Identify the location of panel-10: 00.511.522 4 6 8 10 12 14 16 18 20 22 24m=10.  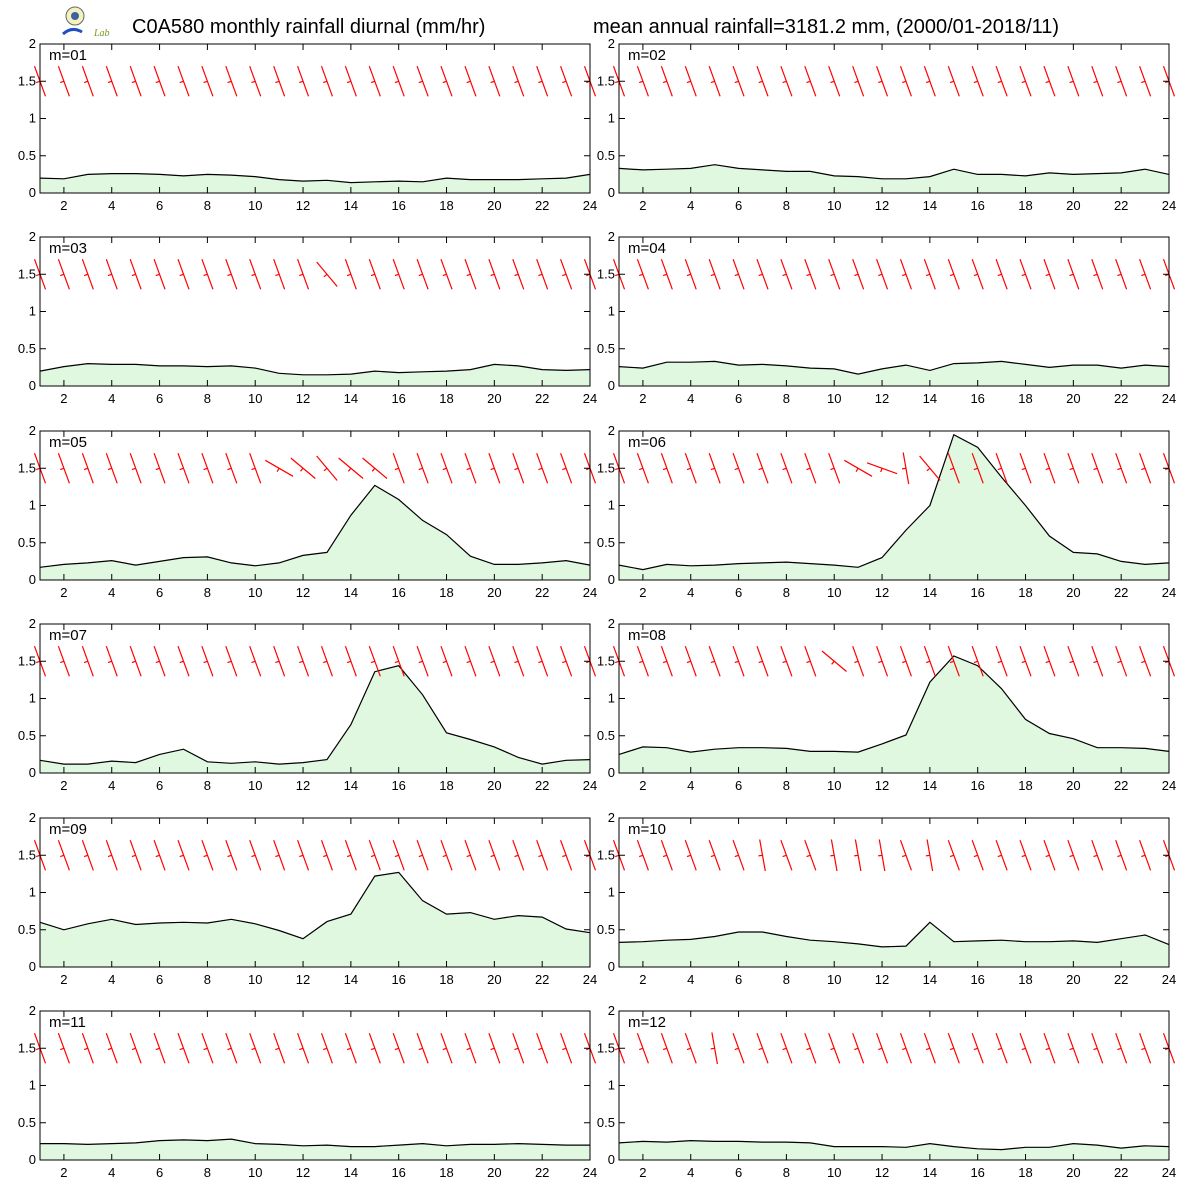
(886, 898).